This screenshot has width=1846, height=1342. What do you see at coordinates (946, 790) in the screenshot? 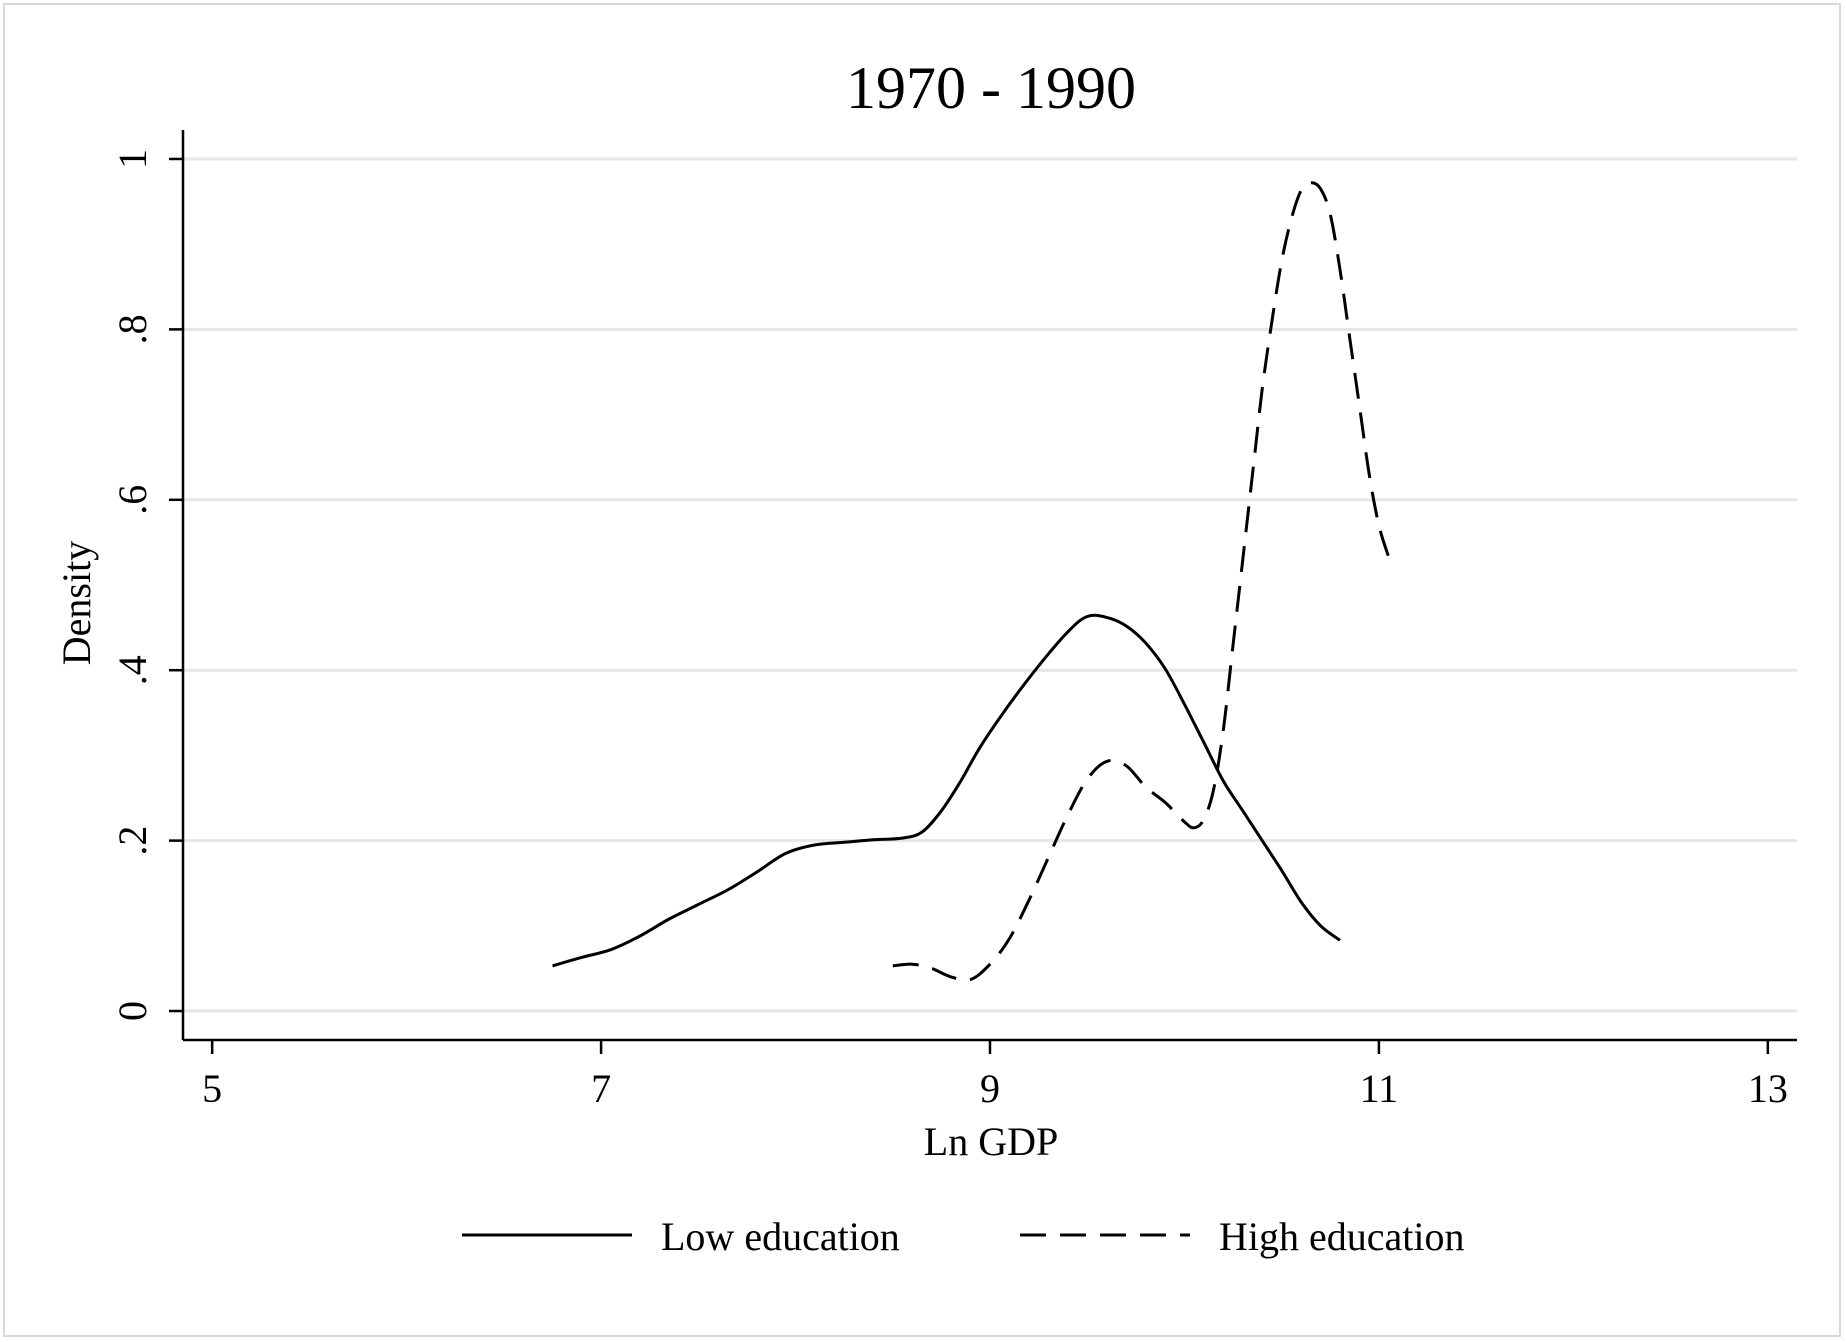
I see `series-line-low-education` at bounding box center [946, 790].